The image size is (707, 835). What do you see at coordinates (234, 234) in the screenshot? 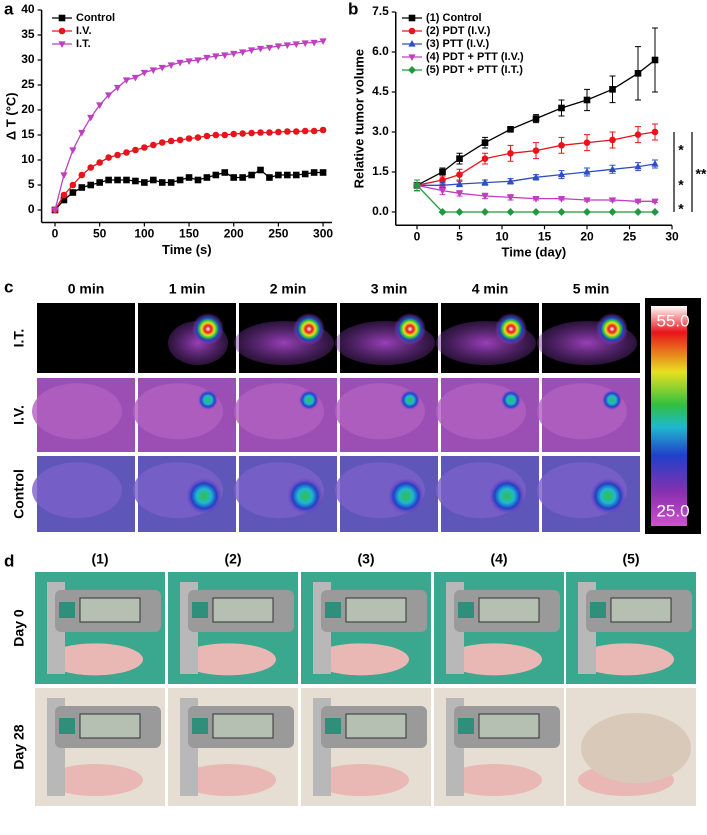
I see `x-tick-label: 200` at bounding box center [234, 234].